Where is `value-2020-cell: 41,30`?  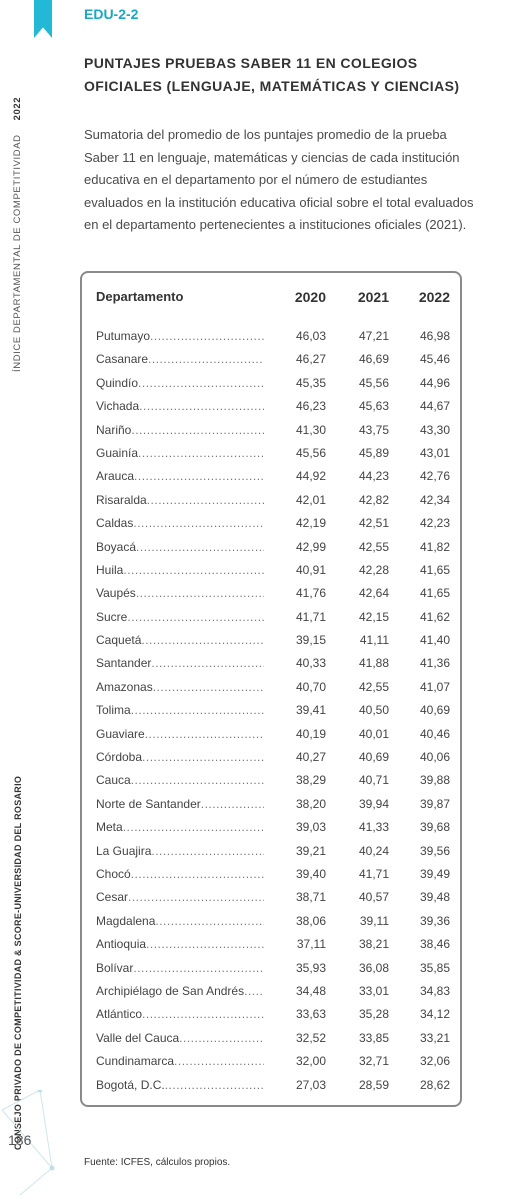
value-2020-cell: 41,30 is located at coordinates (310, 429).